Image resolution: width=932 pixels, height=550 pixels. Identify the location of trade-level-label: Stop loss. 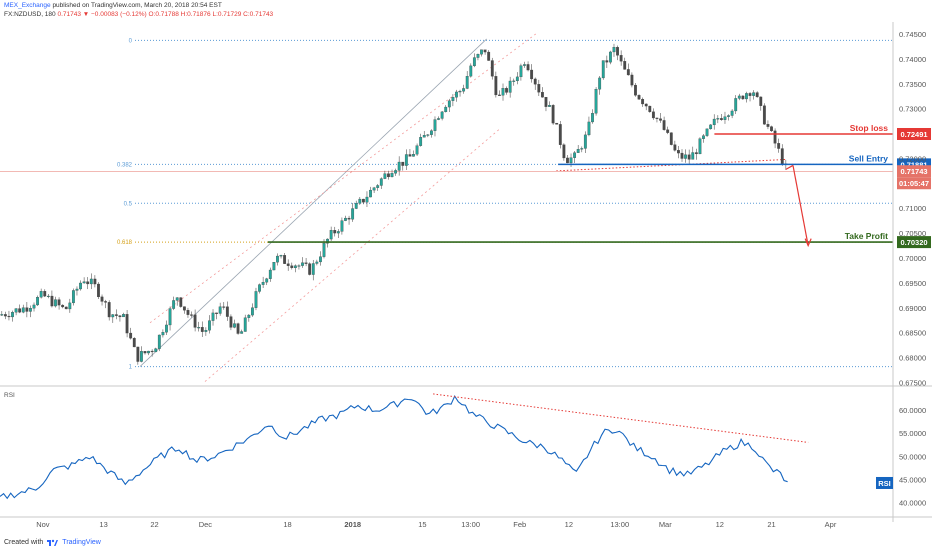
(869, 128).